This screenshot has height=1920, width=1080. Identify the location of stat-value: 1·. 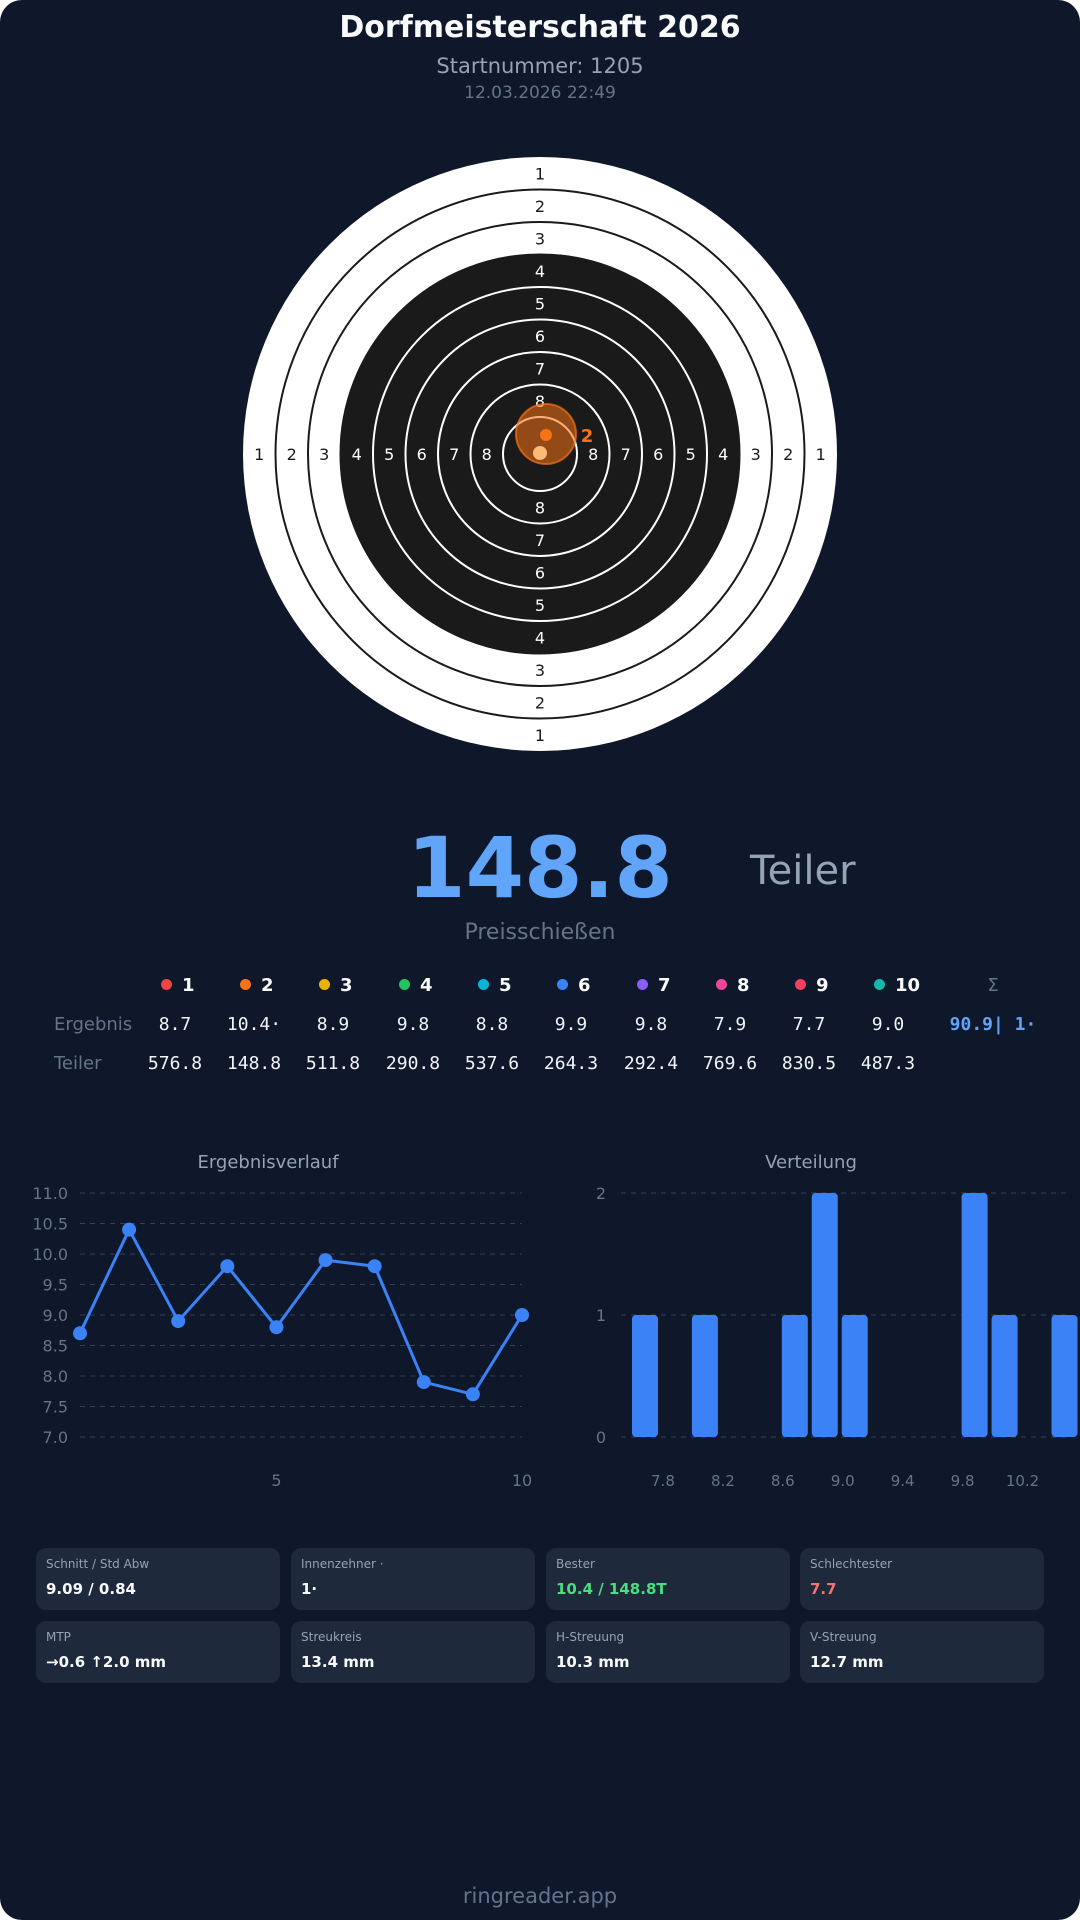
(309, 1589).